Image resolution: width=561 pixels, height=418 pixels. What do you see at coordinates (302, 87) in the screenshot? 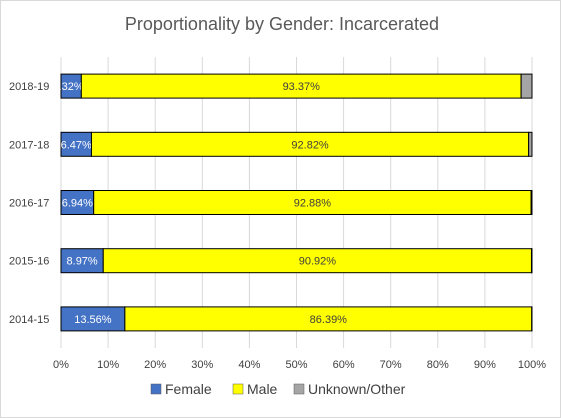
I see `data-label: 93.37%` at bounding box center [302, 87].